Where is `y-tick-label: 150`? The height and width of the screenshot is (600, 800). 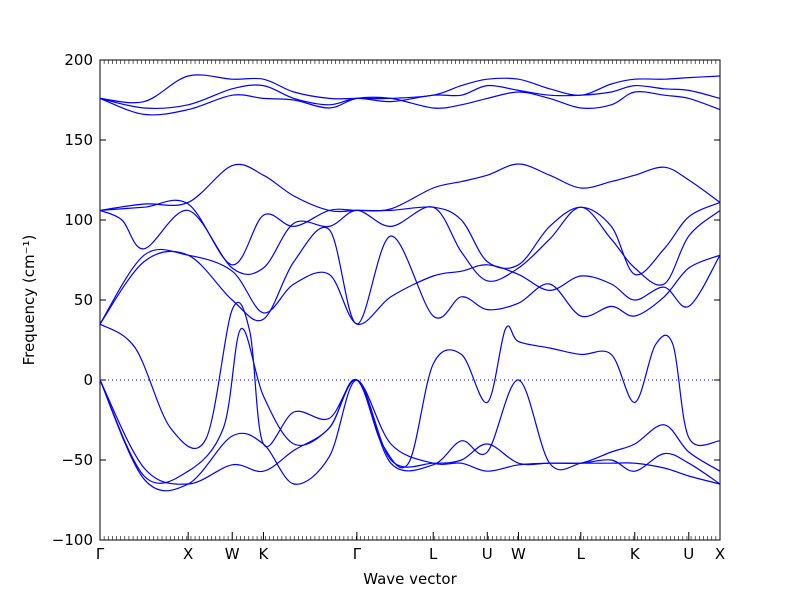 y-tick-label: 150 is located at coordinates (78, 140).